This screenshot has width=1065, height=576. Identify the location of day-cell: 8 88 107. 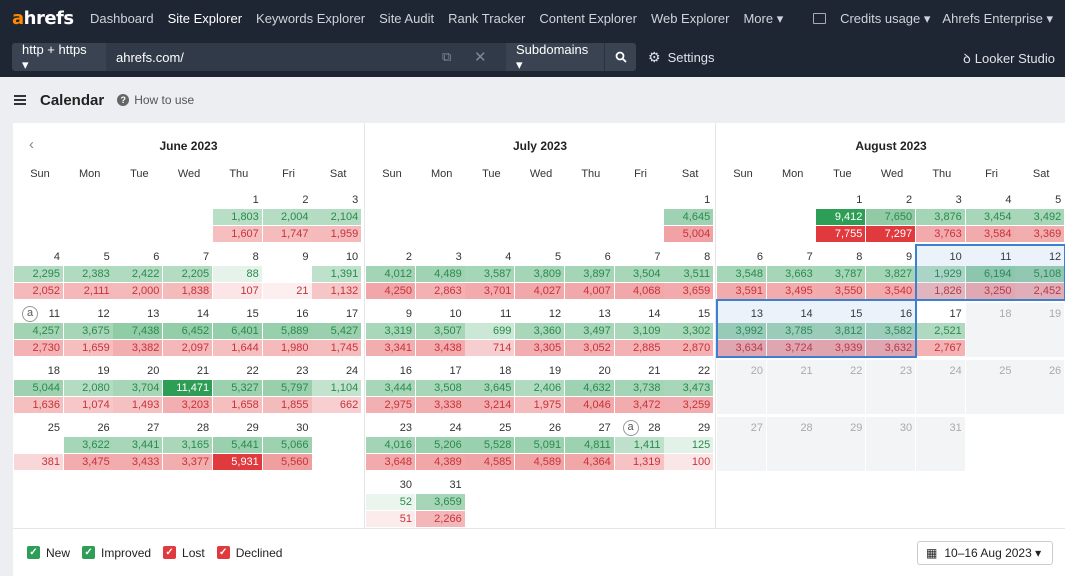
(237, 273).